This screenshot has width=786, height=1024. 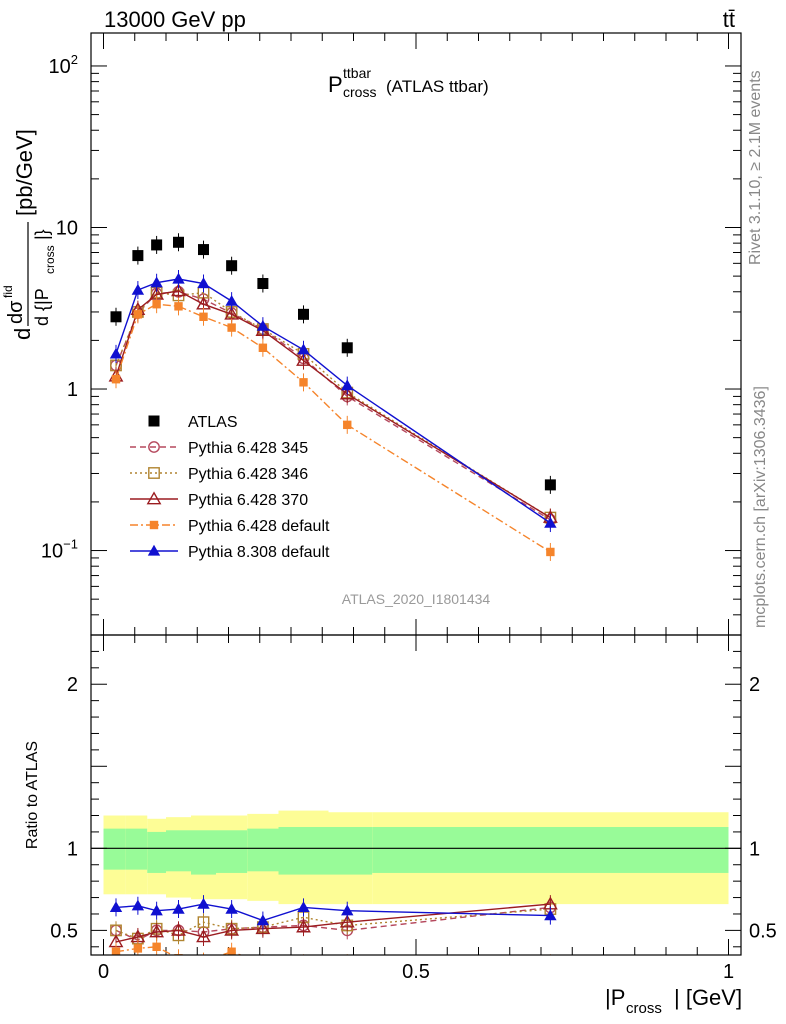 What do you see at coordinates (72, 685) in the screenshot?
I see `ratio-y-tick-label: 2` at bounding box center [72, 685].